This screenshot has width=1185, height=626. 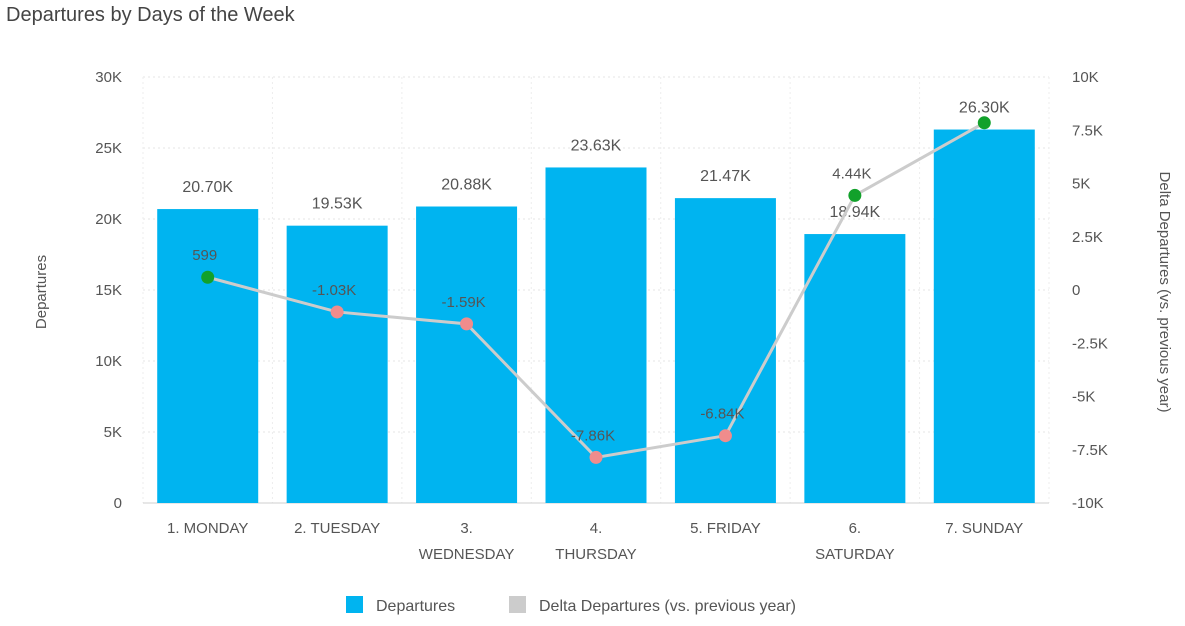 I want to click on bar-data-label: 23.63K, so click(x=596, y=145).